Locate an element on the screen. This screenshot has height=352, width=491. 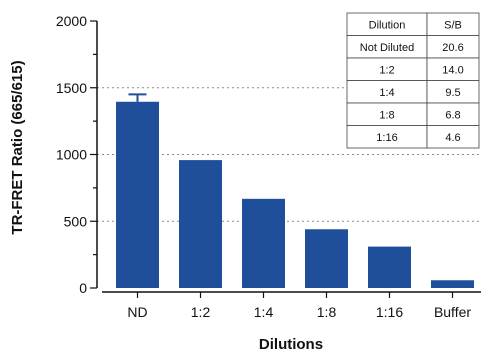
y-tick-label: 0 is located at coordinates (83, 288).